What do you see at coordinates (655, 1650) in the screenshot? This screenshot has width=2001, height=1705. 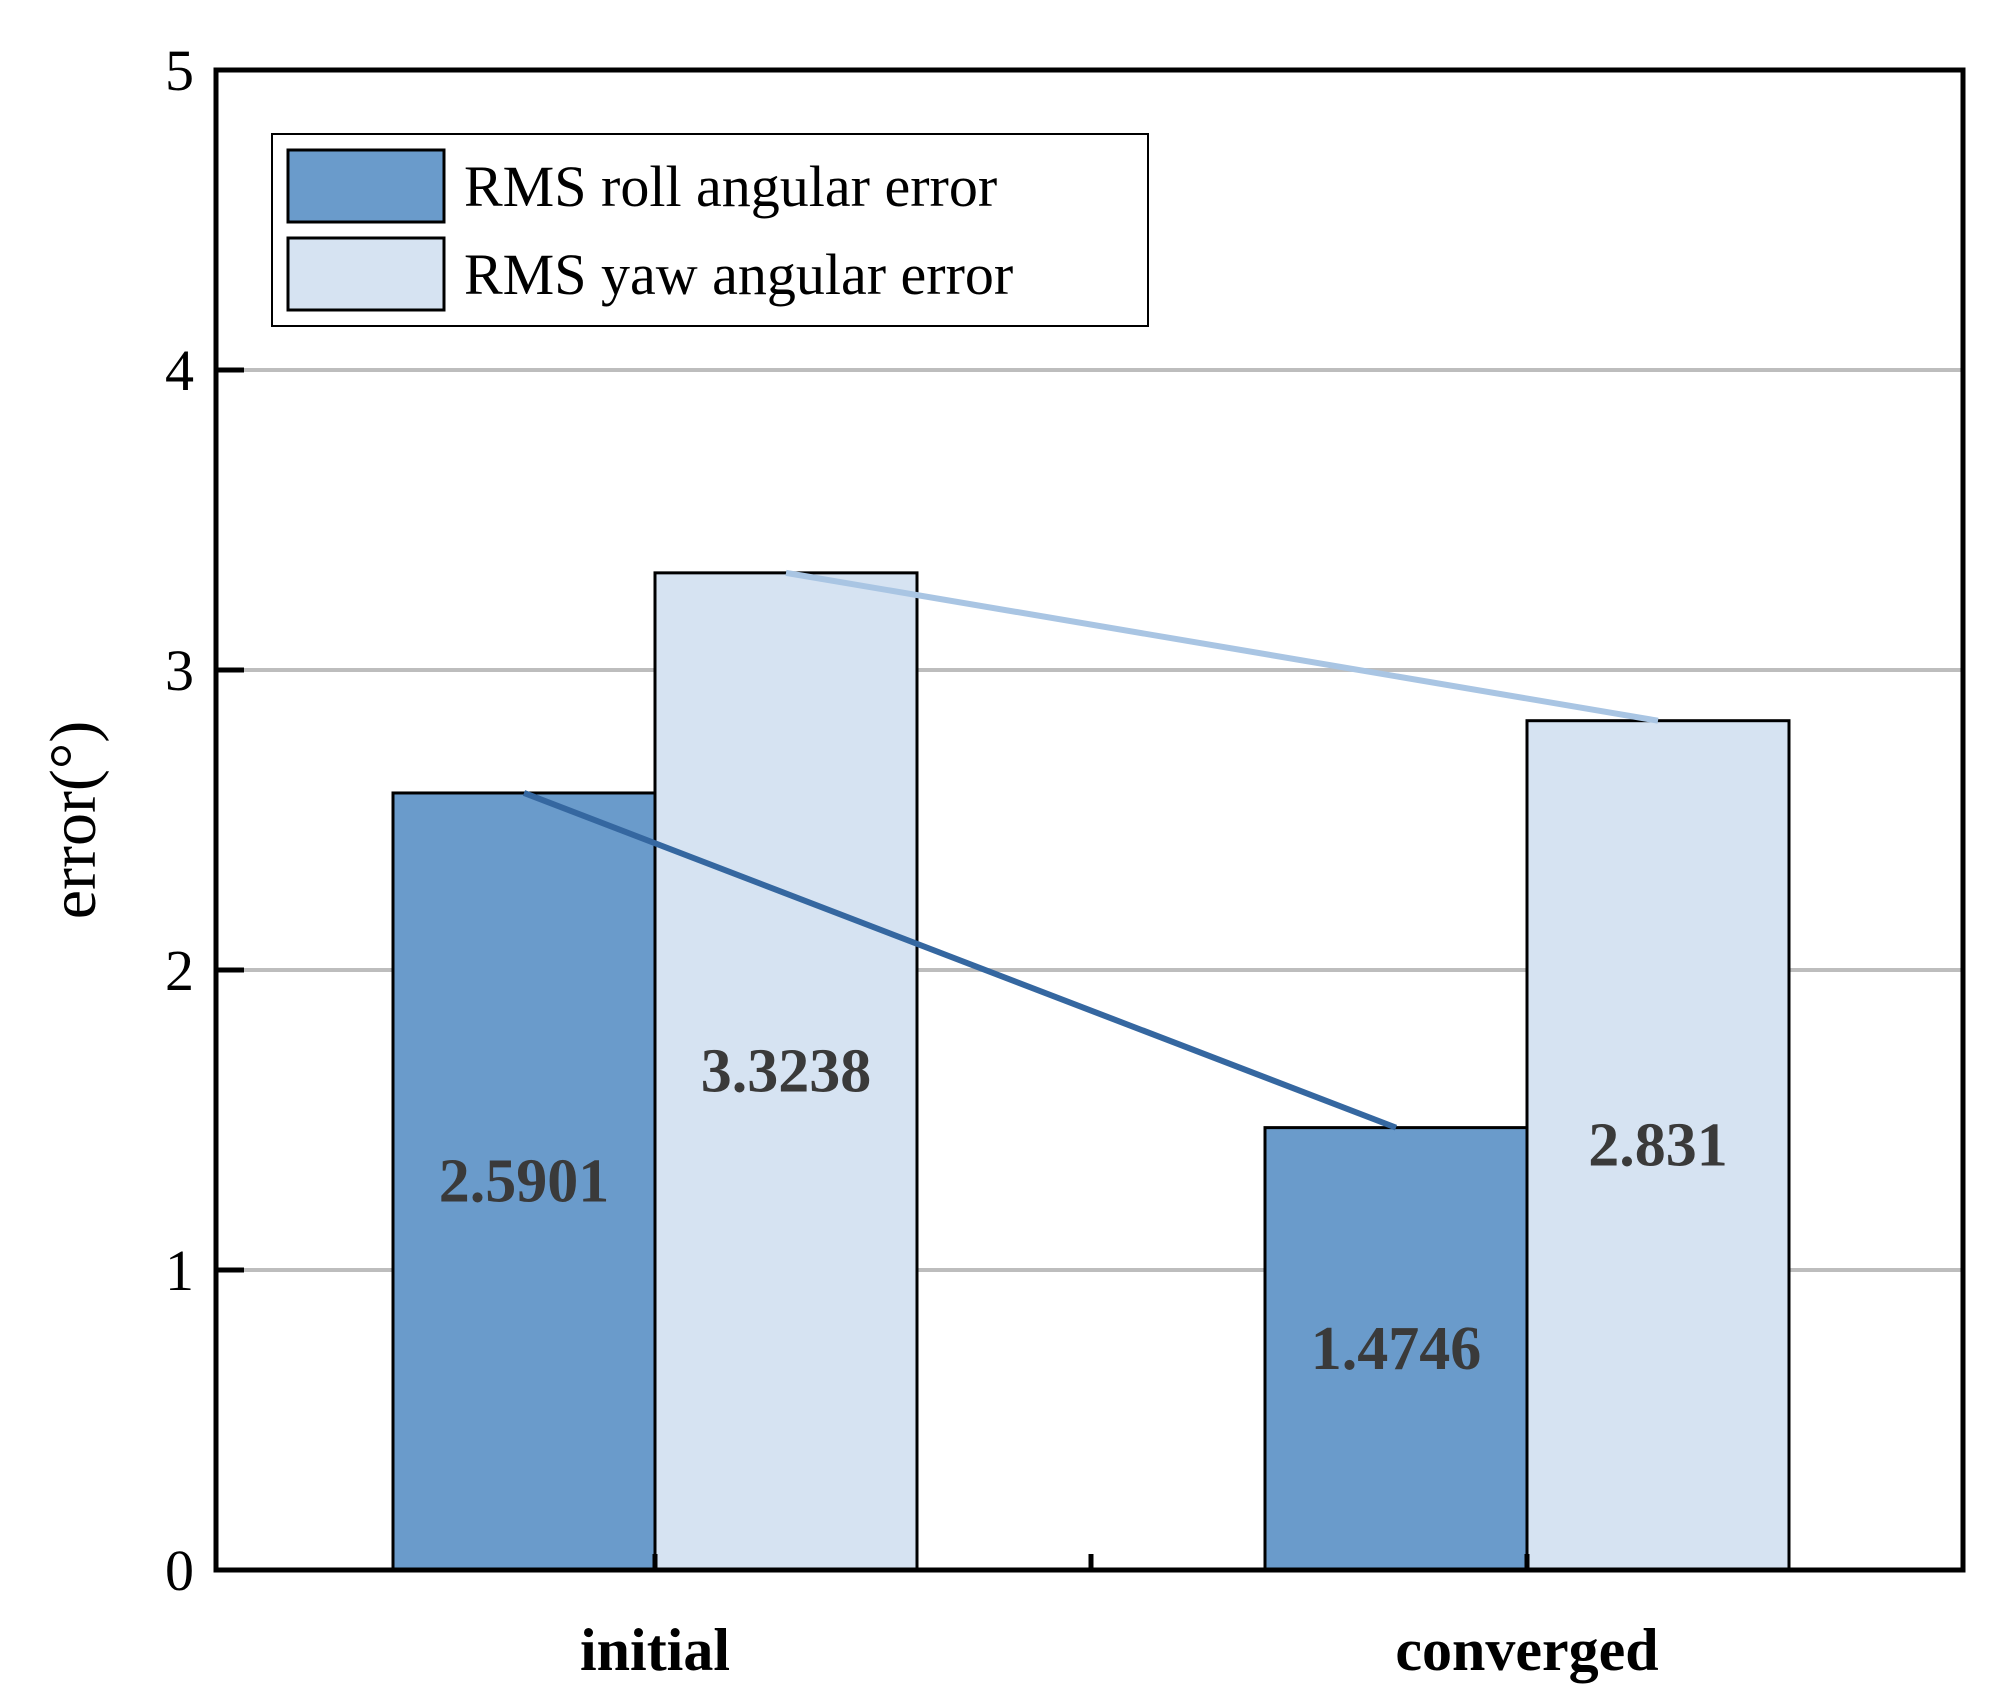 I see `x-category-label: initial` at bounding box center [655, 1650].